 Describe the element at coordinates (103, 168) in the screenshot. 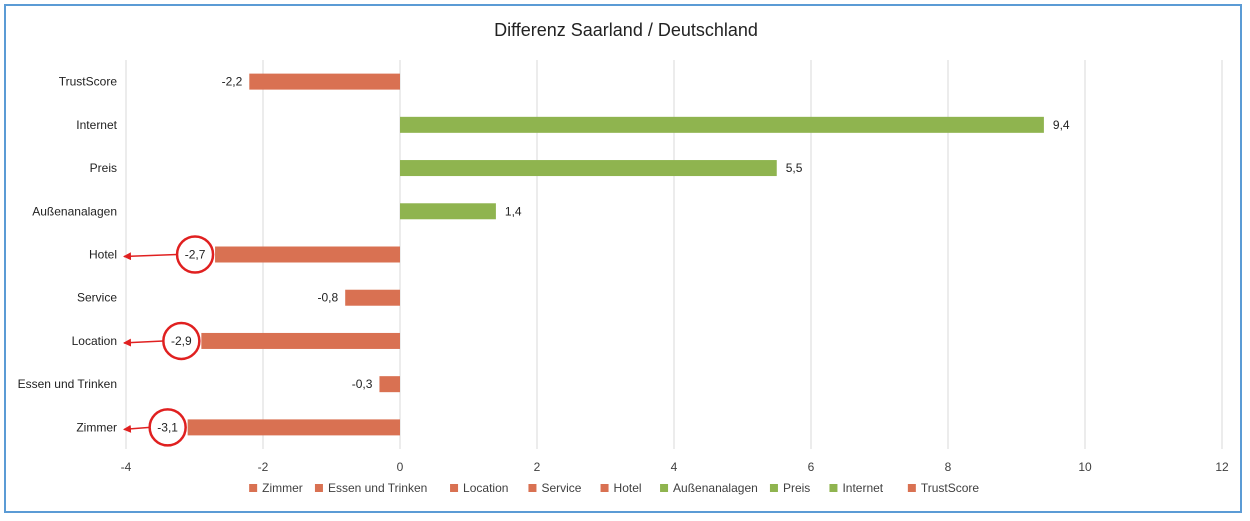

I see `category-label-preis: Preis` at that location.